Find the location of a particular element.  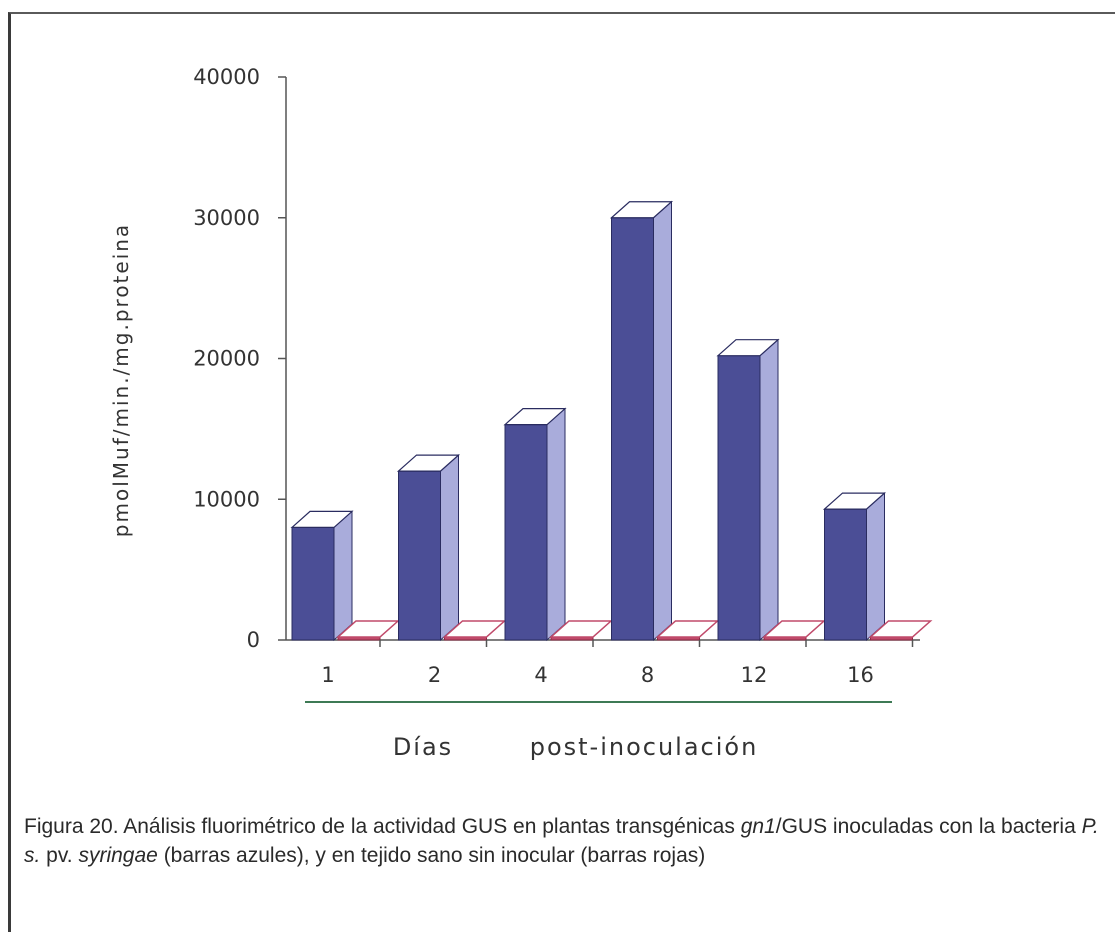

y-tick-label: 0 is located at coordinates (253, 640).